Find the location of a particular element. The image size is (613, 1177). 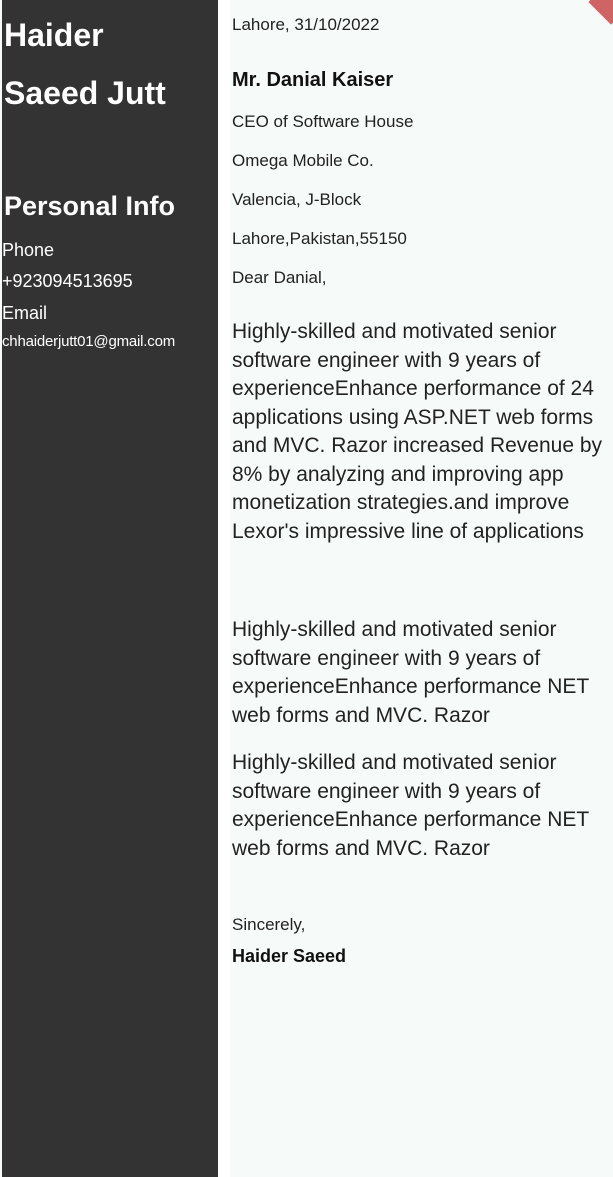

personal-info-heading: Personal Info is located at coordinates (90, 206).